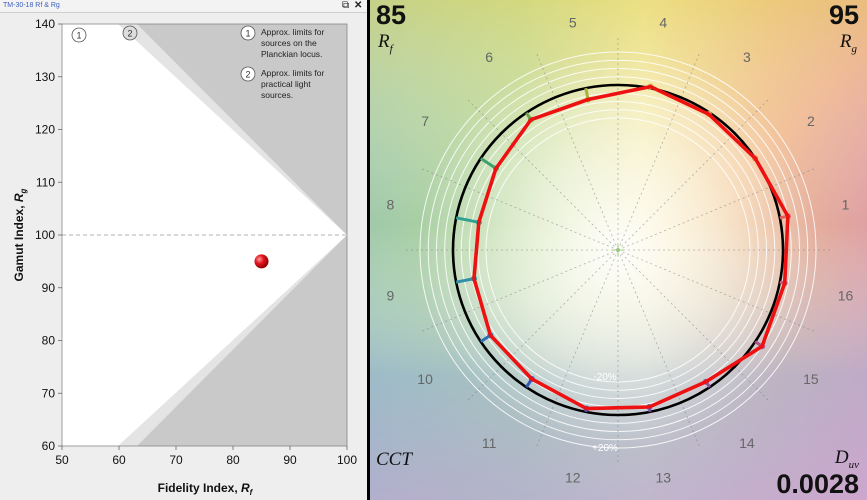 The height and width of the screenshot is (500, 867). I want to click on duv-label: Duv, so click(846, 459).